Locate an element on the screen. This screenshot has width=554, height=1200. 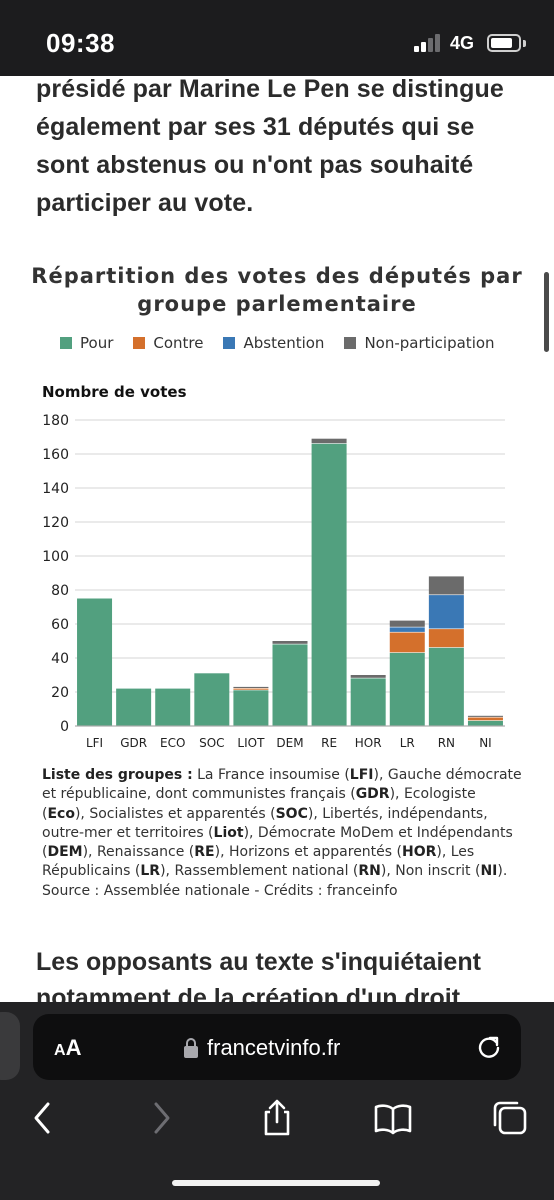
legend-label: Pour is located at coordinates (97, 343).